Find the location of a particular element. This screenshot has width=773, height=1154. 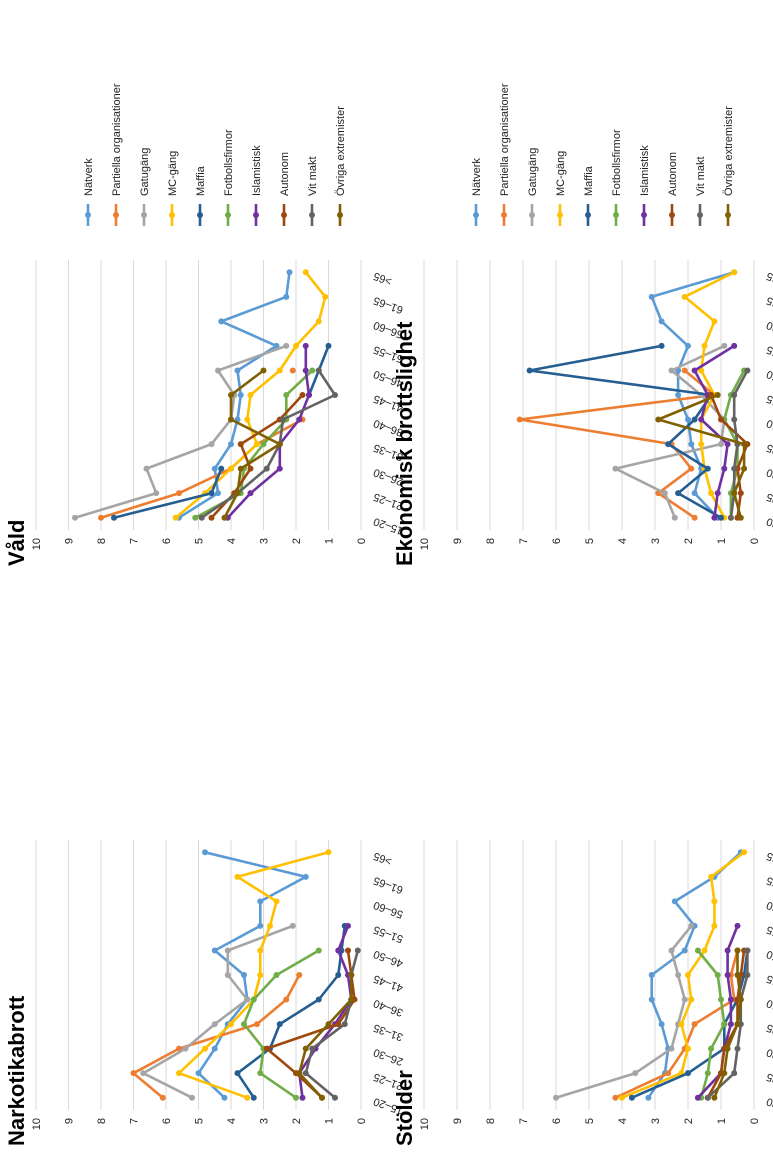

y-tick-label: 3 is located at coordinates (265, 1121).